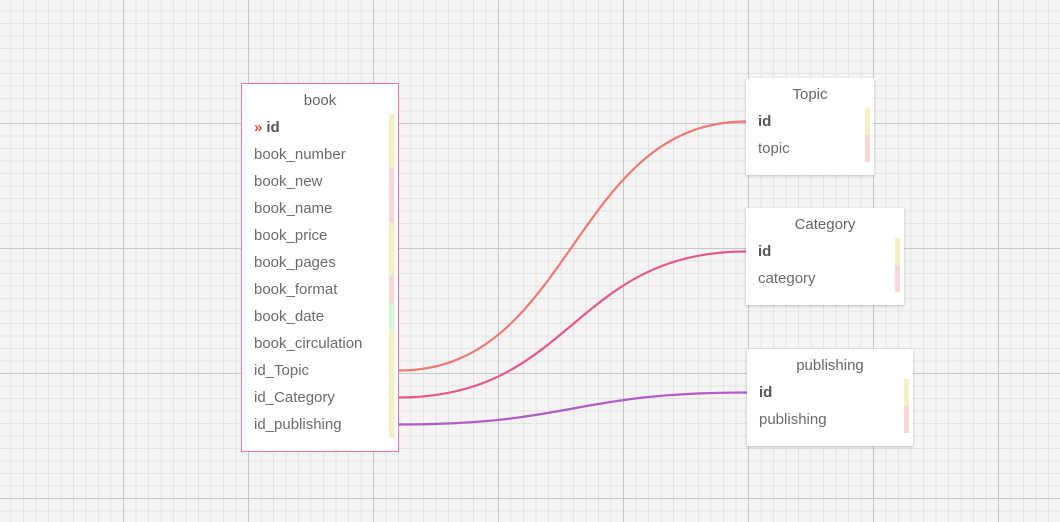 This screenshot has width=1060, height=522. Describe the element at coordinates (774, 148) in the screenshot. I see `field-name: topic` at that location.